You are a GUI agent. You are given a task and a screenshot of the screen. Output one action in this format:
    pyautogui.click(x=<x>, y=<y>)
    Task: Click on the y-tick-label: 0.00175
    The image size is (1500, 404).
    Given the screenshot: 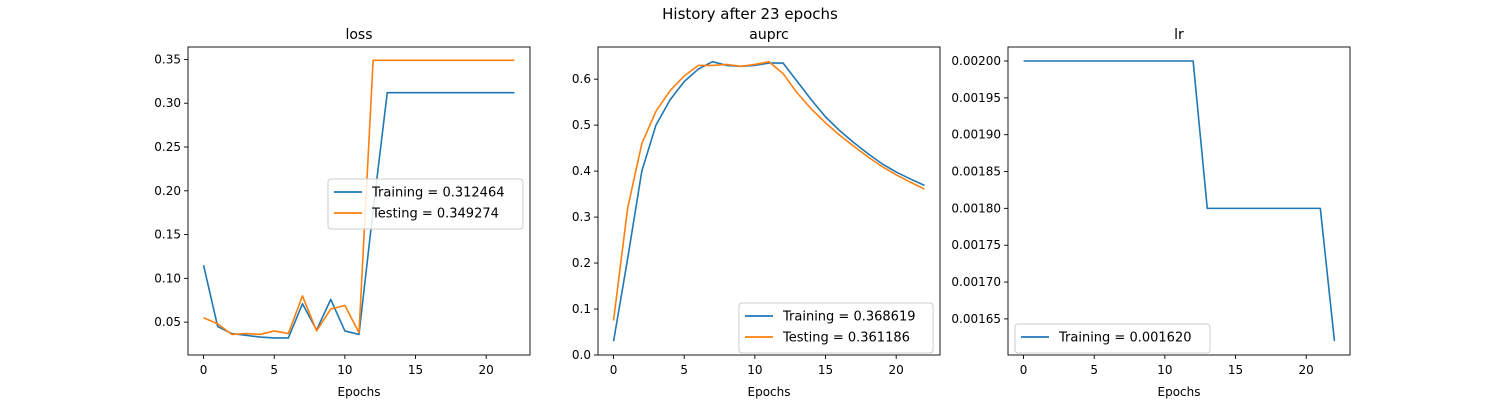 What is the action you would take?
    pyautogui.click(x=976, y=245)
    